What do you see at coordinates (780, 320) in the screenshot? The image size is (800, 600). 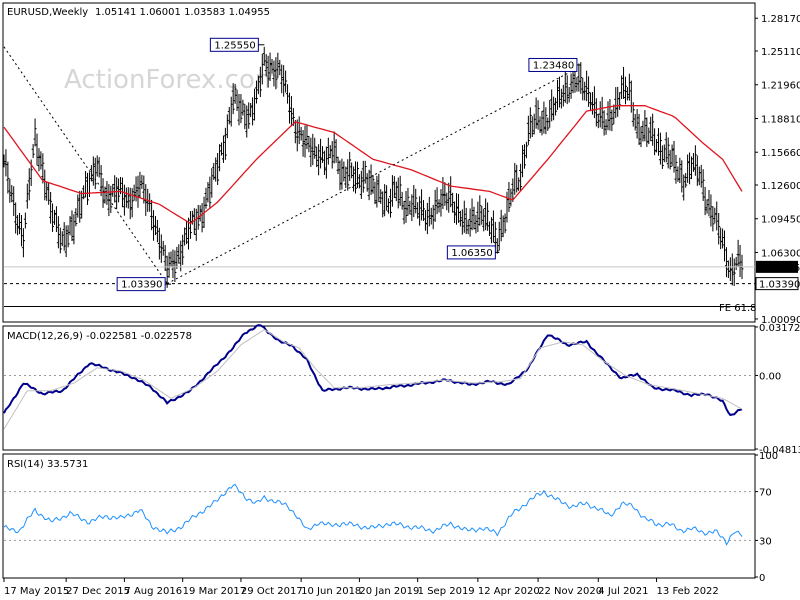 I see `price-y-tick-label: 1.00090` at bounding box center [780, 320].